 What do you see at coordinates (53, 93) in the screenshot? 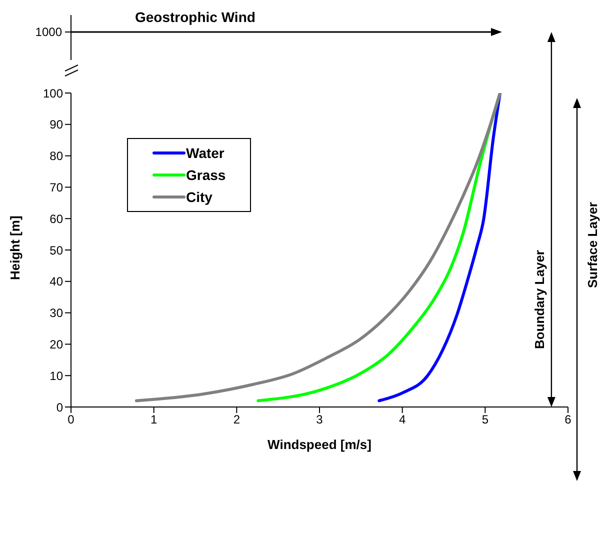
I see `y-tick-label: 100` at bounding box center [53, 93].